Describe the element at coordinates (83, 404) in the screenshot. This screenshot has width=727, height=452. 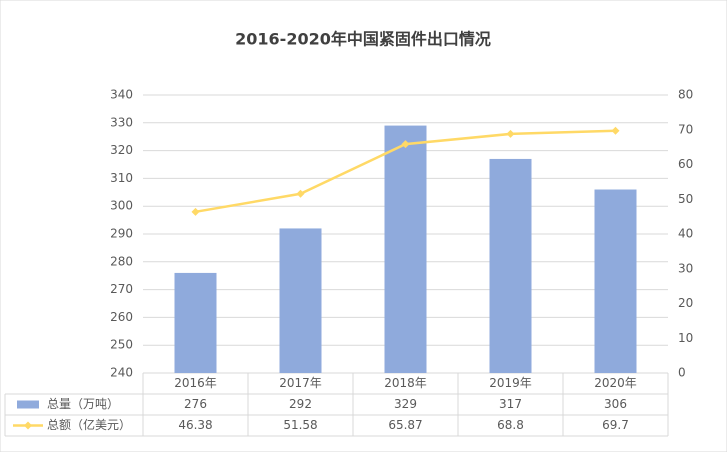
I see `legend-label: 总量（万吨）` at that location.